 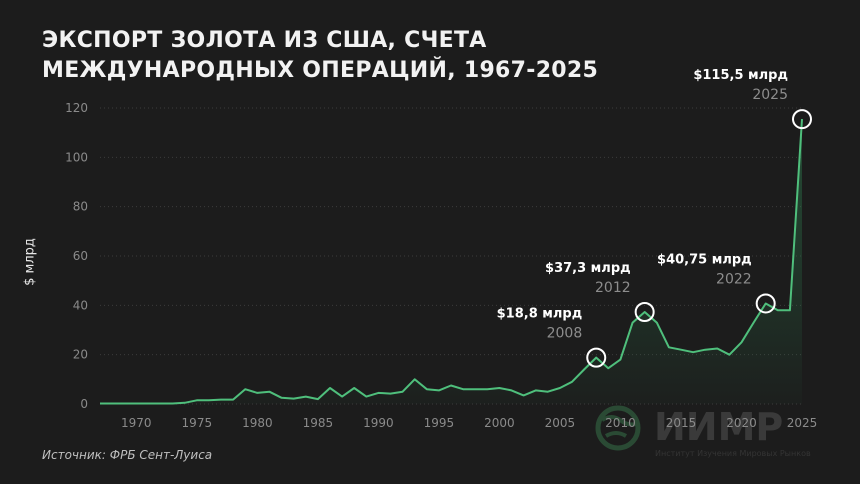 What do you see at coordinates (197, 423) in the screenshot?
I see `x-tick-label: 1975` at bounding box center [197, 423].